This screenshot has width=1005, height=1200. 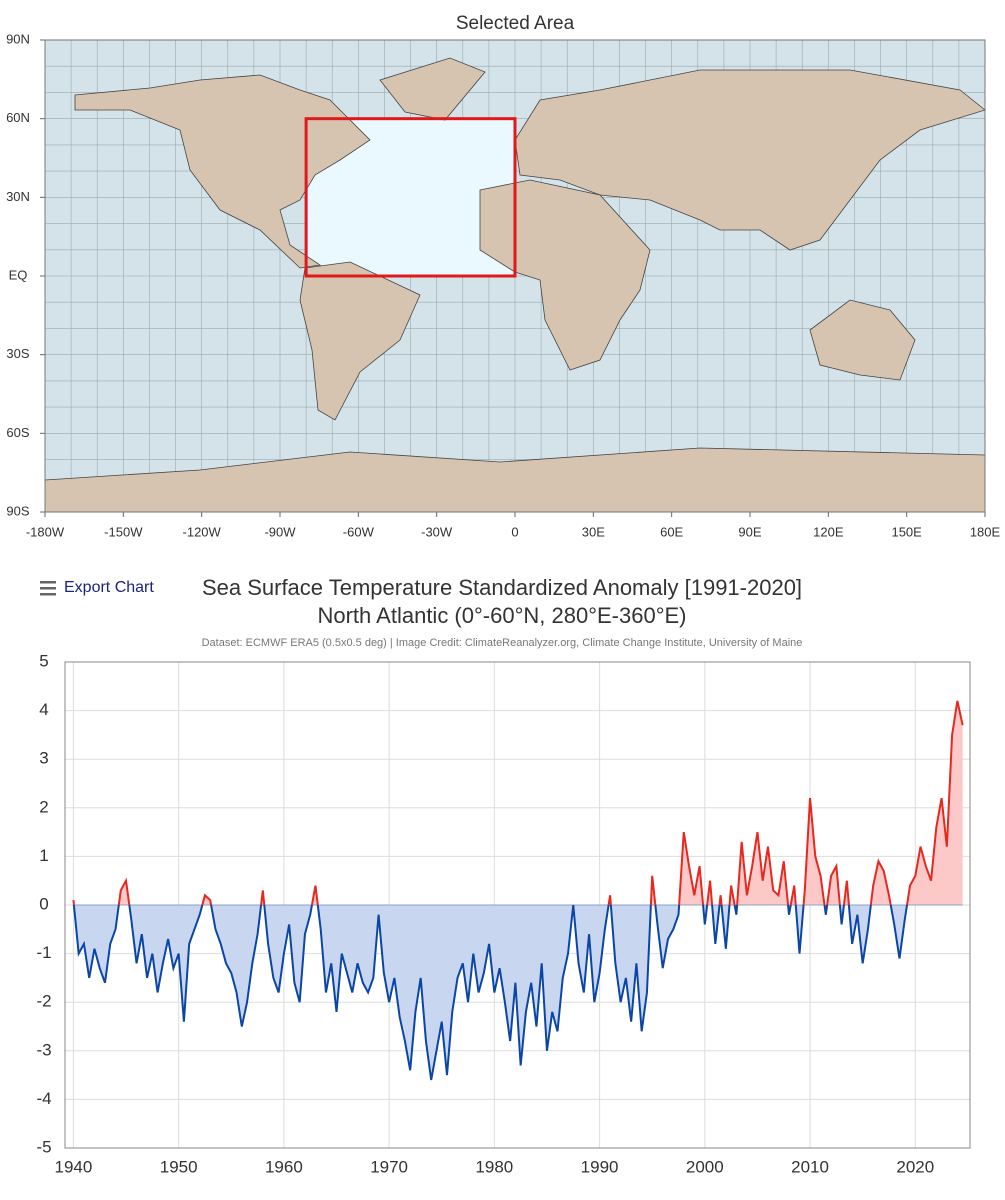 What do you see at coordinates (18, 196) in the screenshot?
I see `y-tick-label: 30N` at bounding box center [18, 196].